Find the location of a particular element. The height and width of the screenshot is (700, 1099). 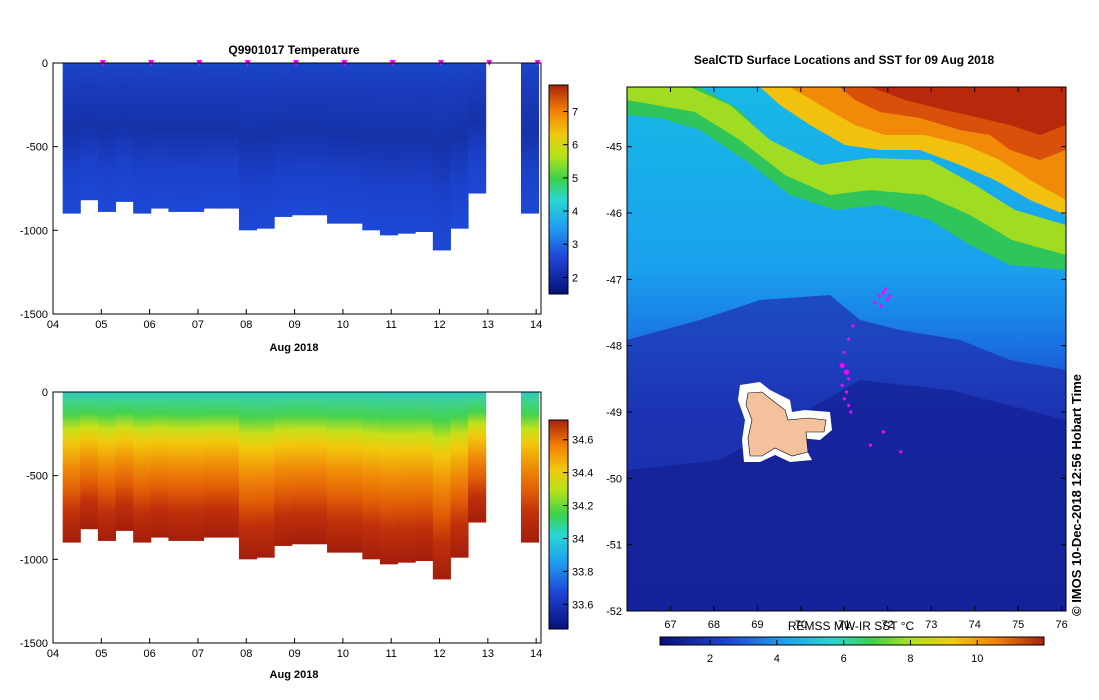

salinity-colorbar-ticks: 33.6 33.8 34 34.2 34.4 34.6 is located at coordinates (578, 523).